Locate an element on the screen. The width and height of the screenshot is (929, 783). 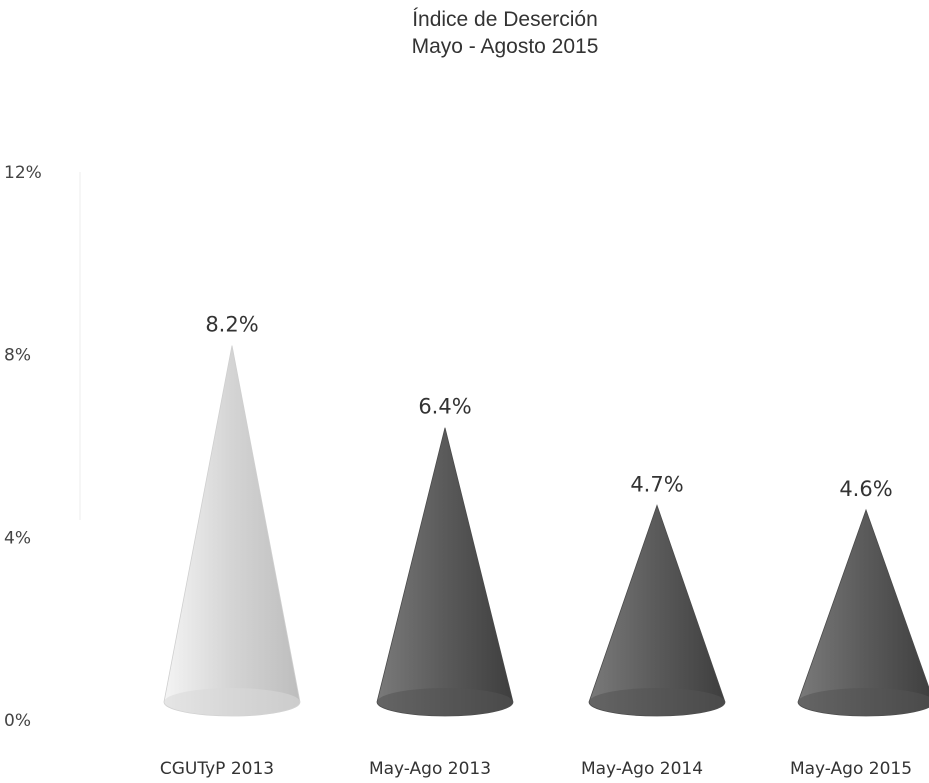
data-label: 4.7% is located at coordinates (656, 484).